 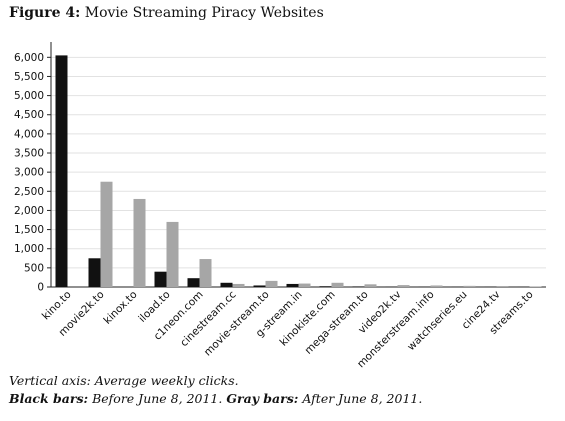 I want to click on x-category-label: kinox.to, so click(x=121, y=308).